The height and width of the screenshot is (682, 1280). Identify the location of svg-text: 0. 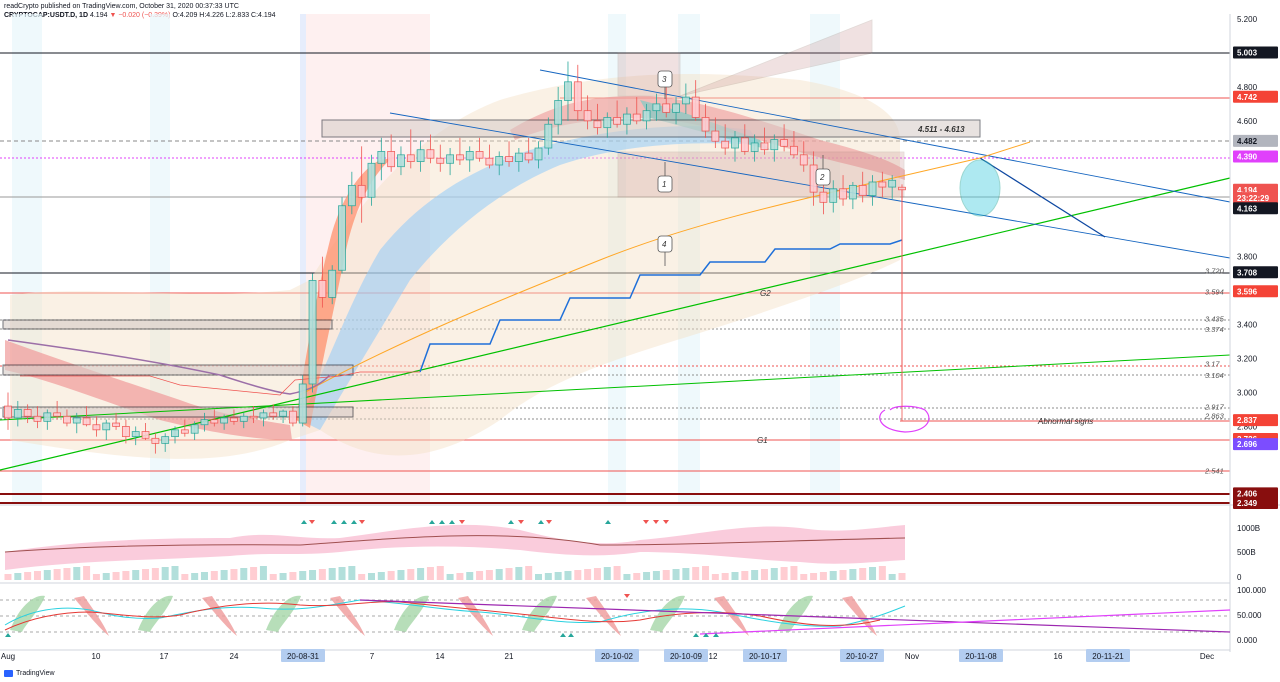
(1239, 577).